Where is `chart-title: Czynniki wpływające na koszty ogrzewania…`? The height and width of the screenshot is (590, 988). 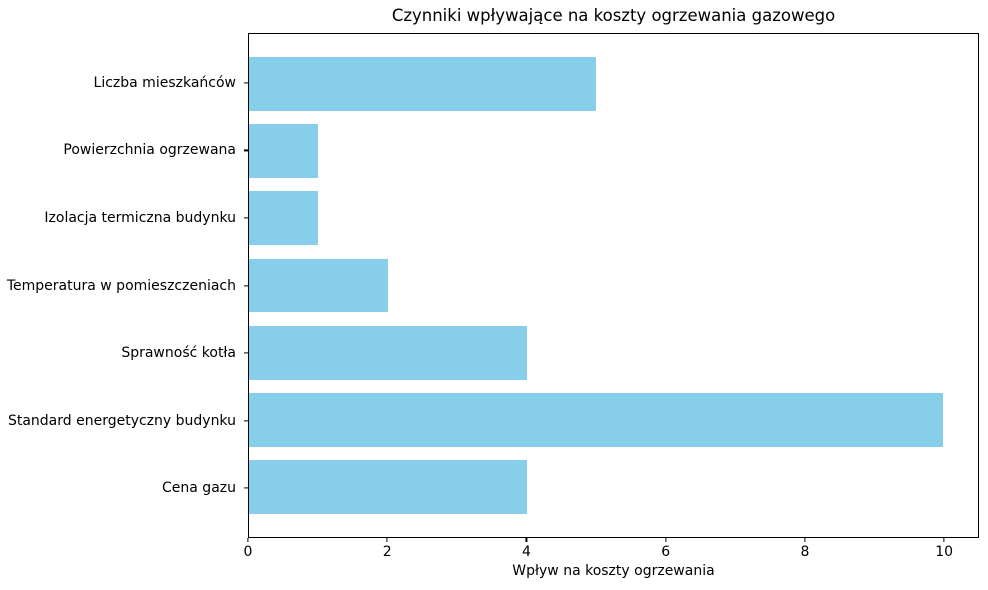
chart-title: Czynniki wpływające na koszty ogrzewania… is located at coordinates (613, 15).